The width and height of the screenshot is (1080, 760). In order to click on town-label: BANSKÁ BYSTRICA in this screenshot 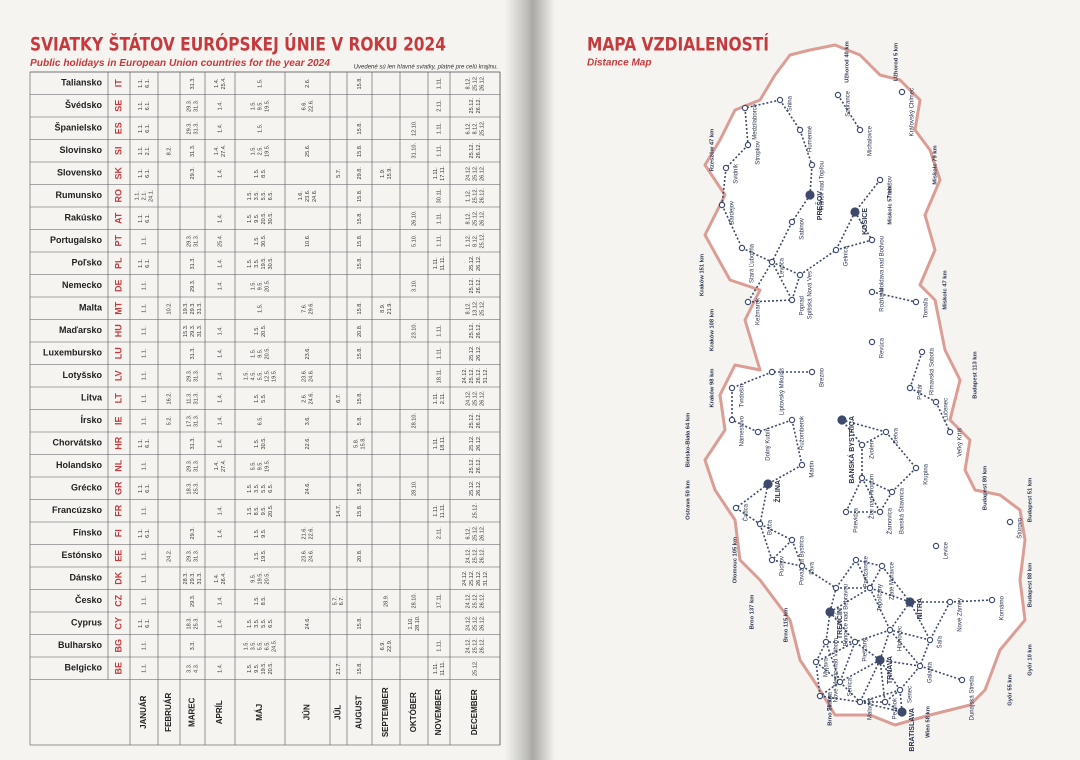, I will do `click(851, 450)`.